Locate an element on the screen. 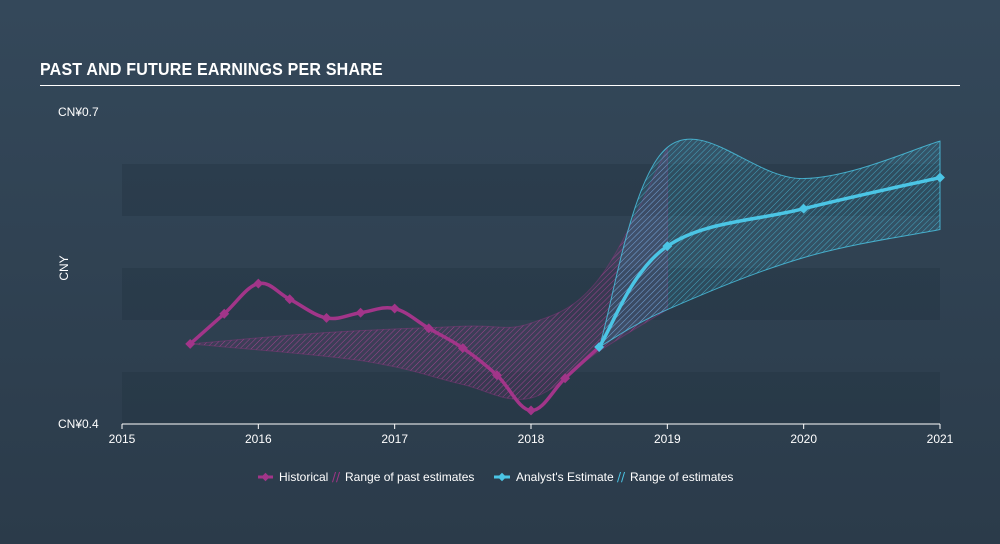 This screenshot has width=1000, height=544. legend-item-range-past: // Range of past estimates is located at coordinates (403, 477).